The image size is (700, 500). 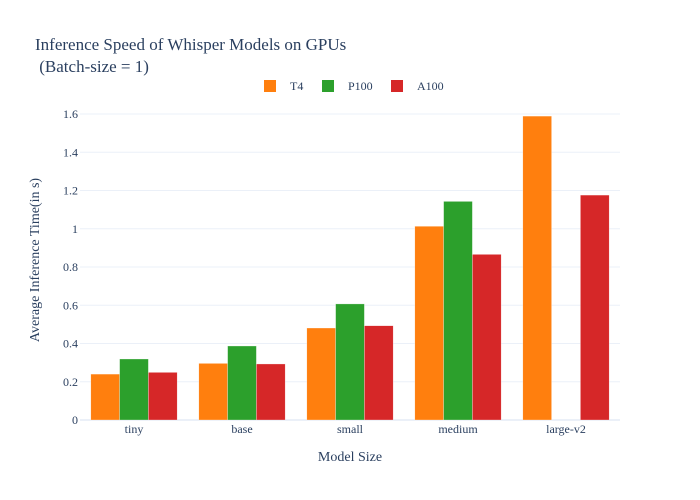 I want to click on bar-t4-medium, so click(x=429, y=323).